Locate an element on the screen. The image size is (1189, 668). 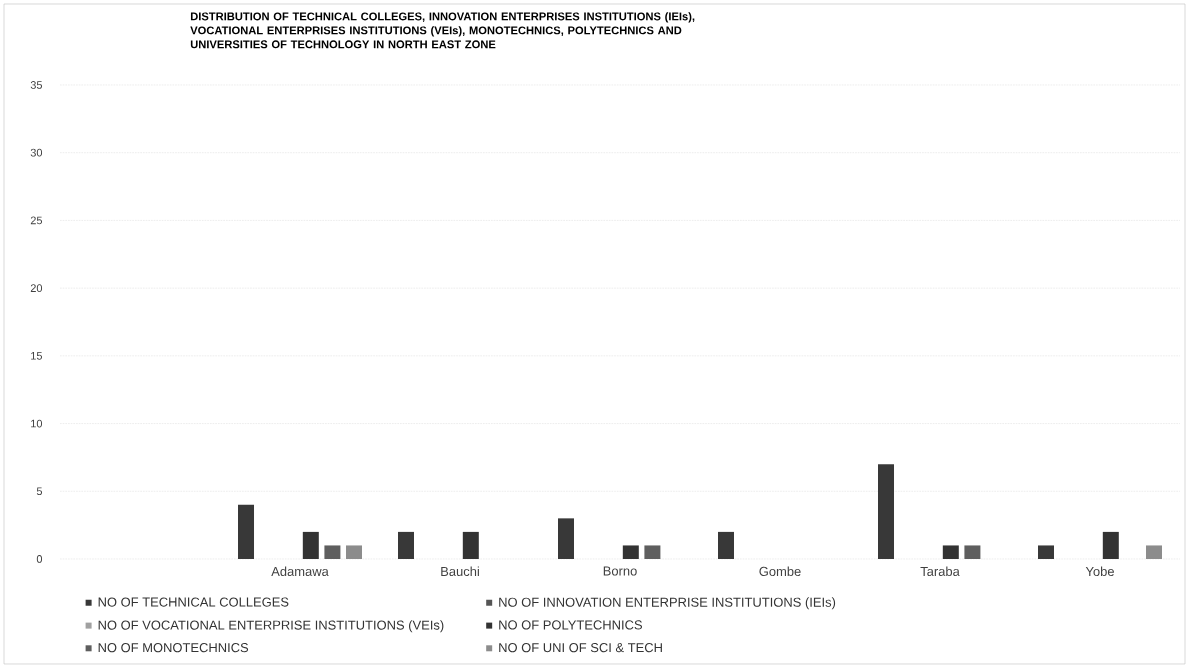
x-tick-label: Adamawa is located at coordinates (300, 571).